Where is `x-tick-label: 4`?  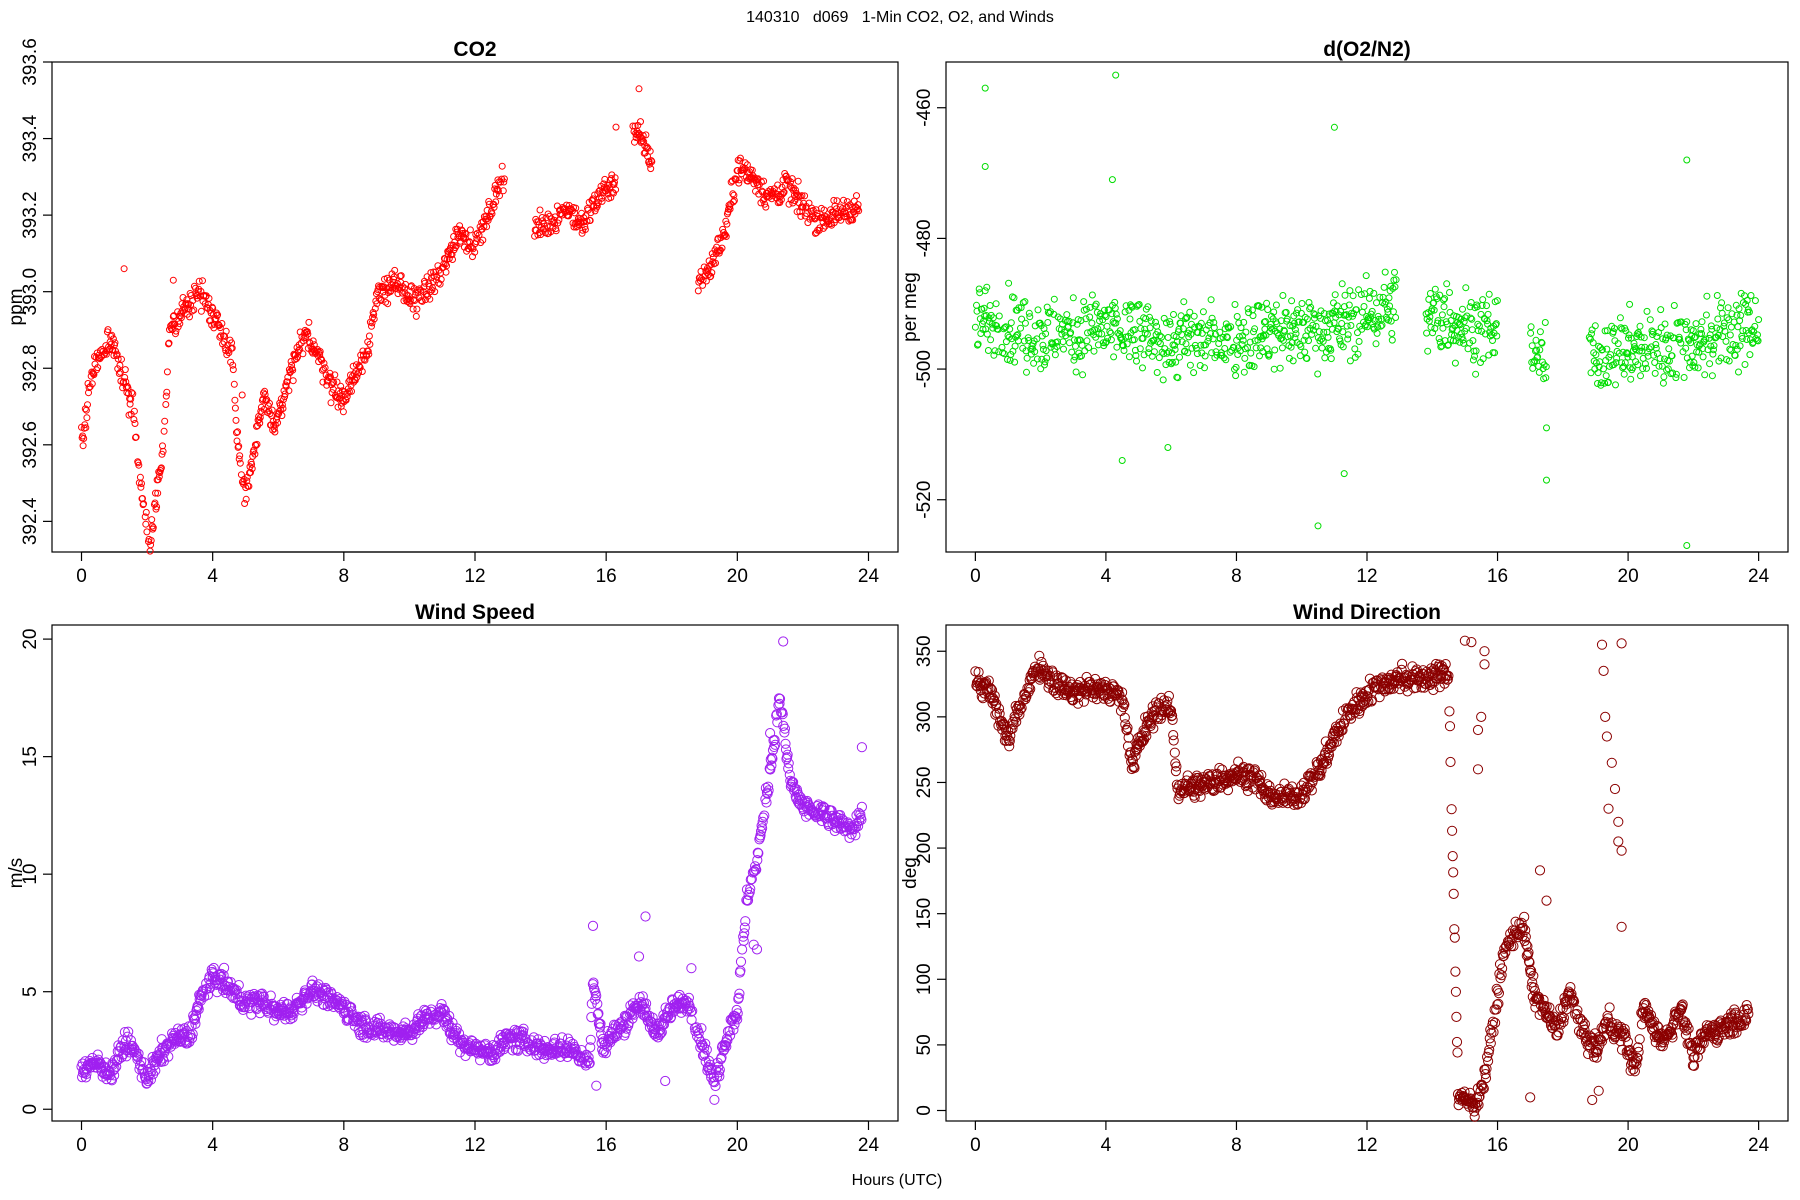
x-tick-label: 4 is located at coordinates (212, 576).